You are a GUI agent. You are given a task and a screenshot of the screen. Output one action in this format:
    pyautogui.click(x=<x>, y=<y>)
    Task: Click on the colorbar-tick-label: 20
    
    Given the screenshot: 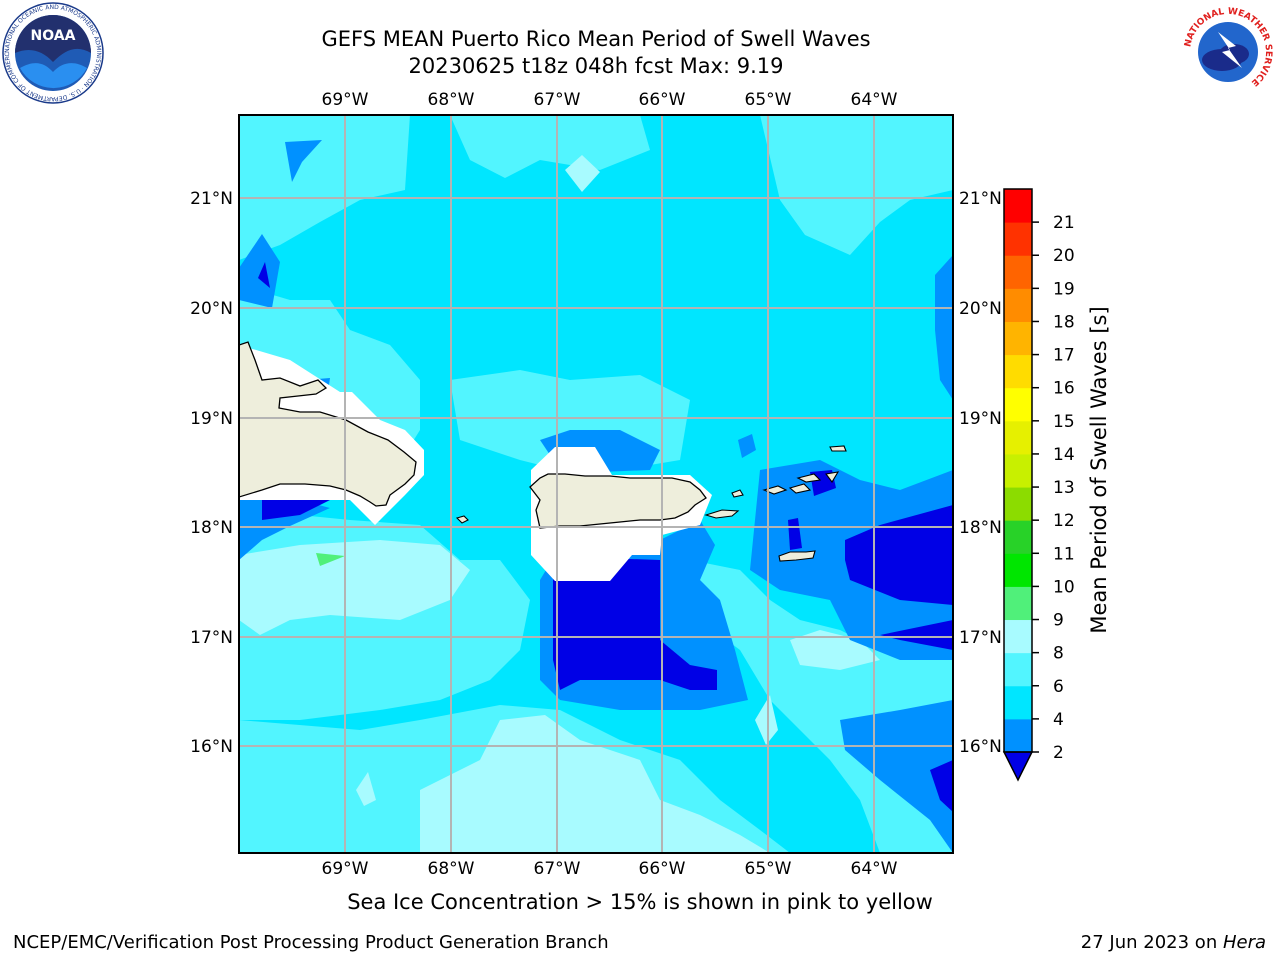 What is the action you would take?
    pyautogui.click(x=1064, y=256)
    